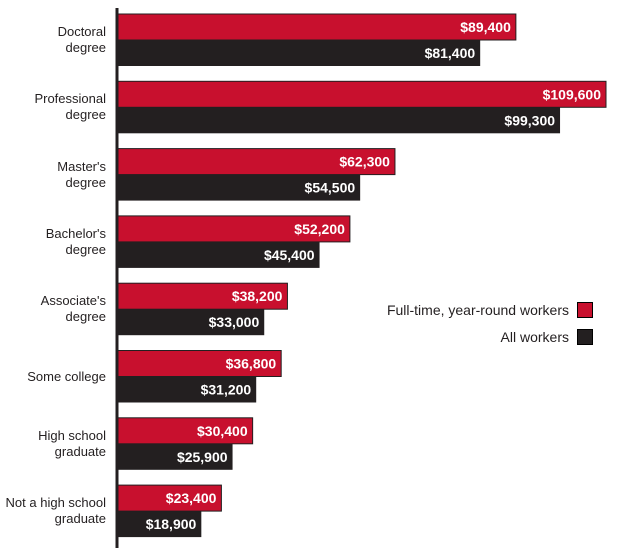 The width and height of the screenshot is (639, 548). I want to click on legend-swatch-fulltime, so click(585, 310).